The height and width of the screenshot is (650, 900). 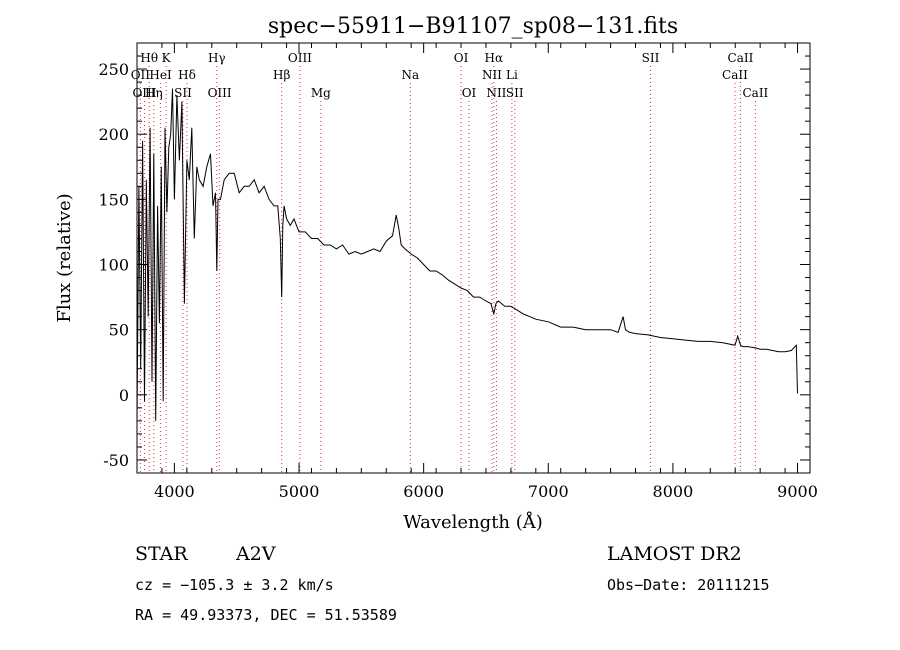 I want to click on line-marker-label: Na, so click(x=410, y=75).